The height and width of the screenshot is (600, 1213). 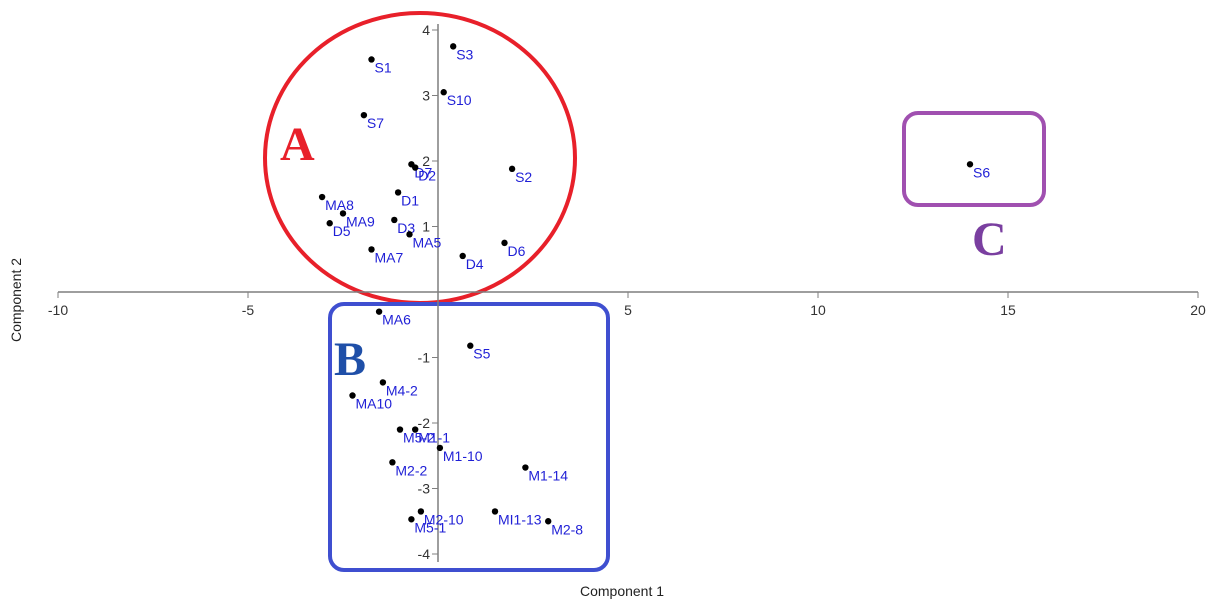 What do you see at coordinates (410, 200) in the screenshot?
I see `point-label: D1` at bounding box center [410, 200].